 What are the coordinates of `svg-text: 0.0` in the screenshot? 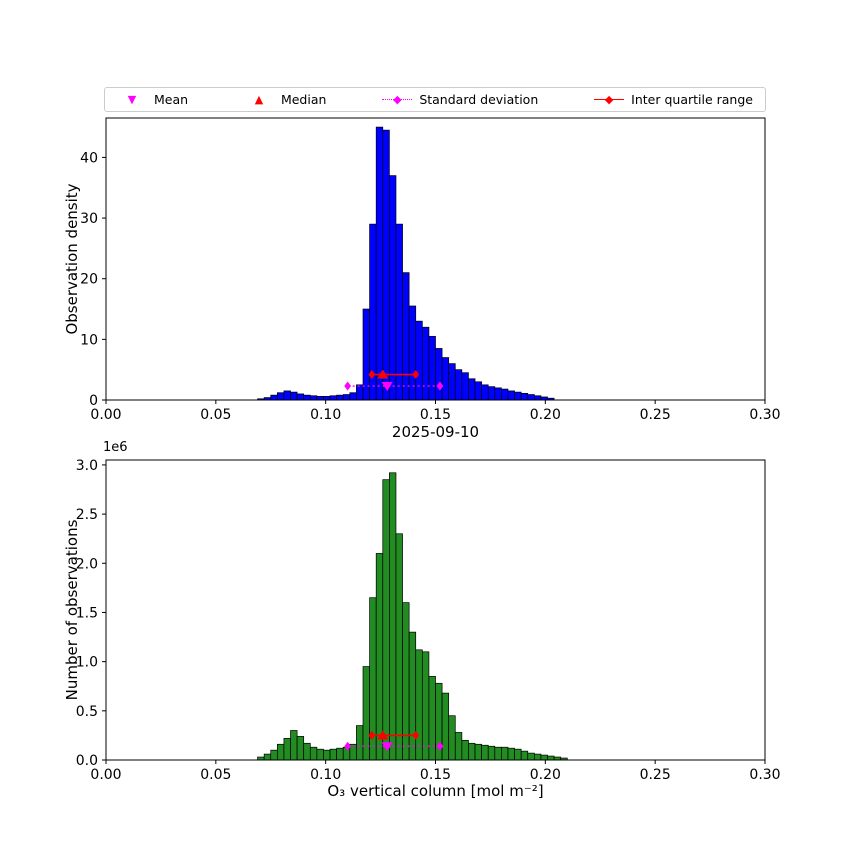 It's located at (87, 761).